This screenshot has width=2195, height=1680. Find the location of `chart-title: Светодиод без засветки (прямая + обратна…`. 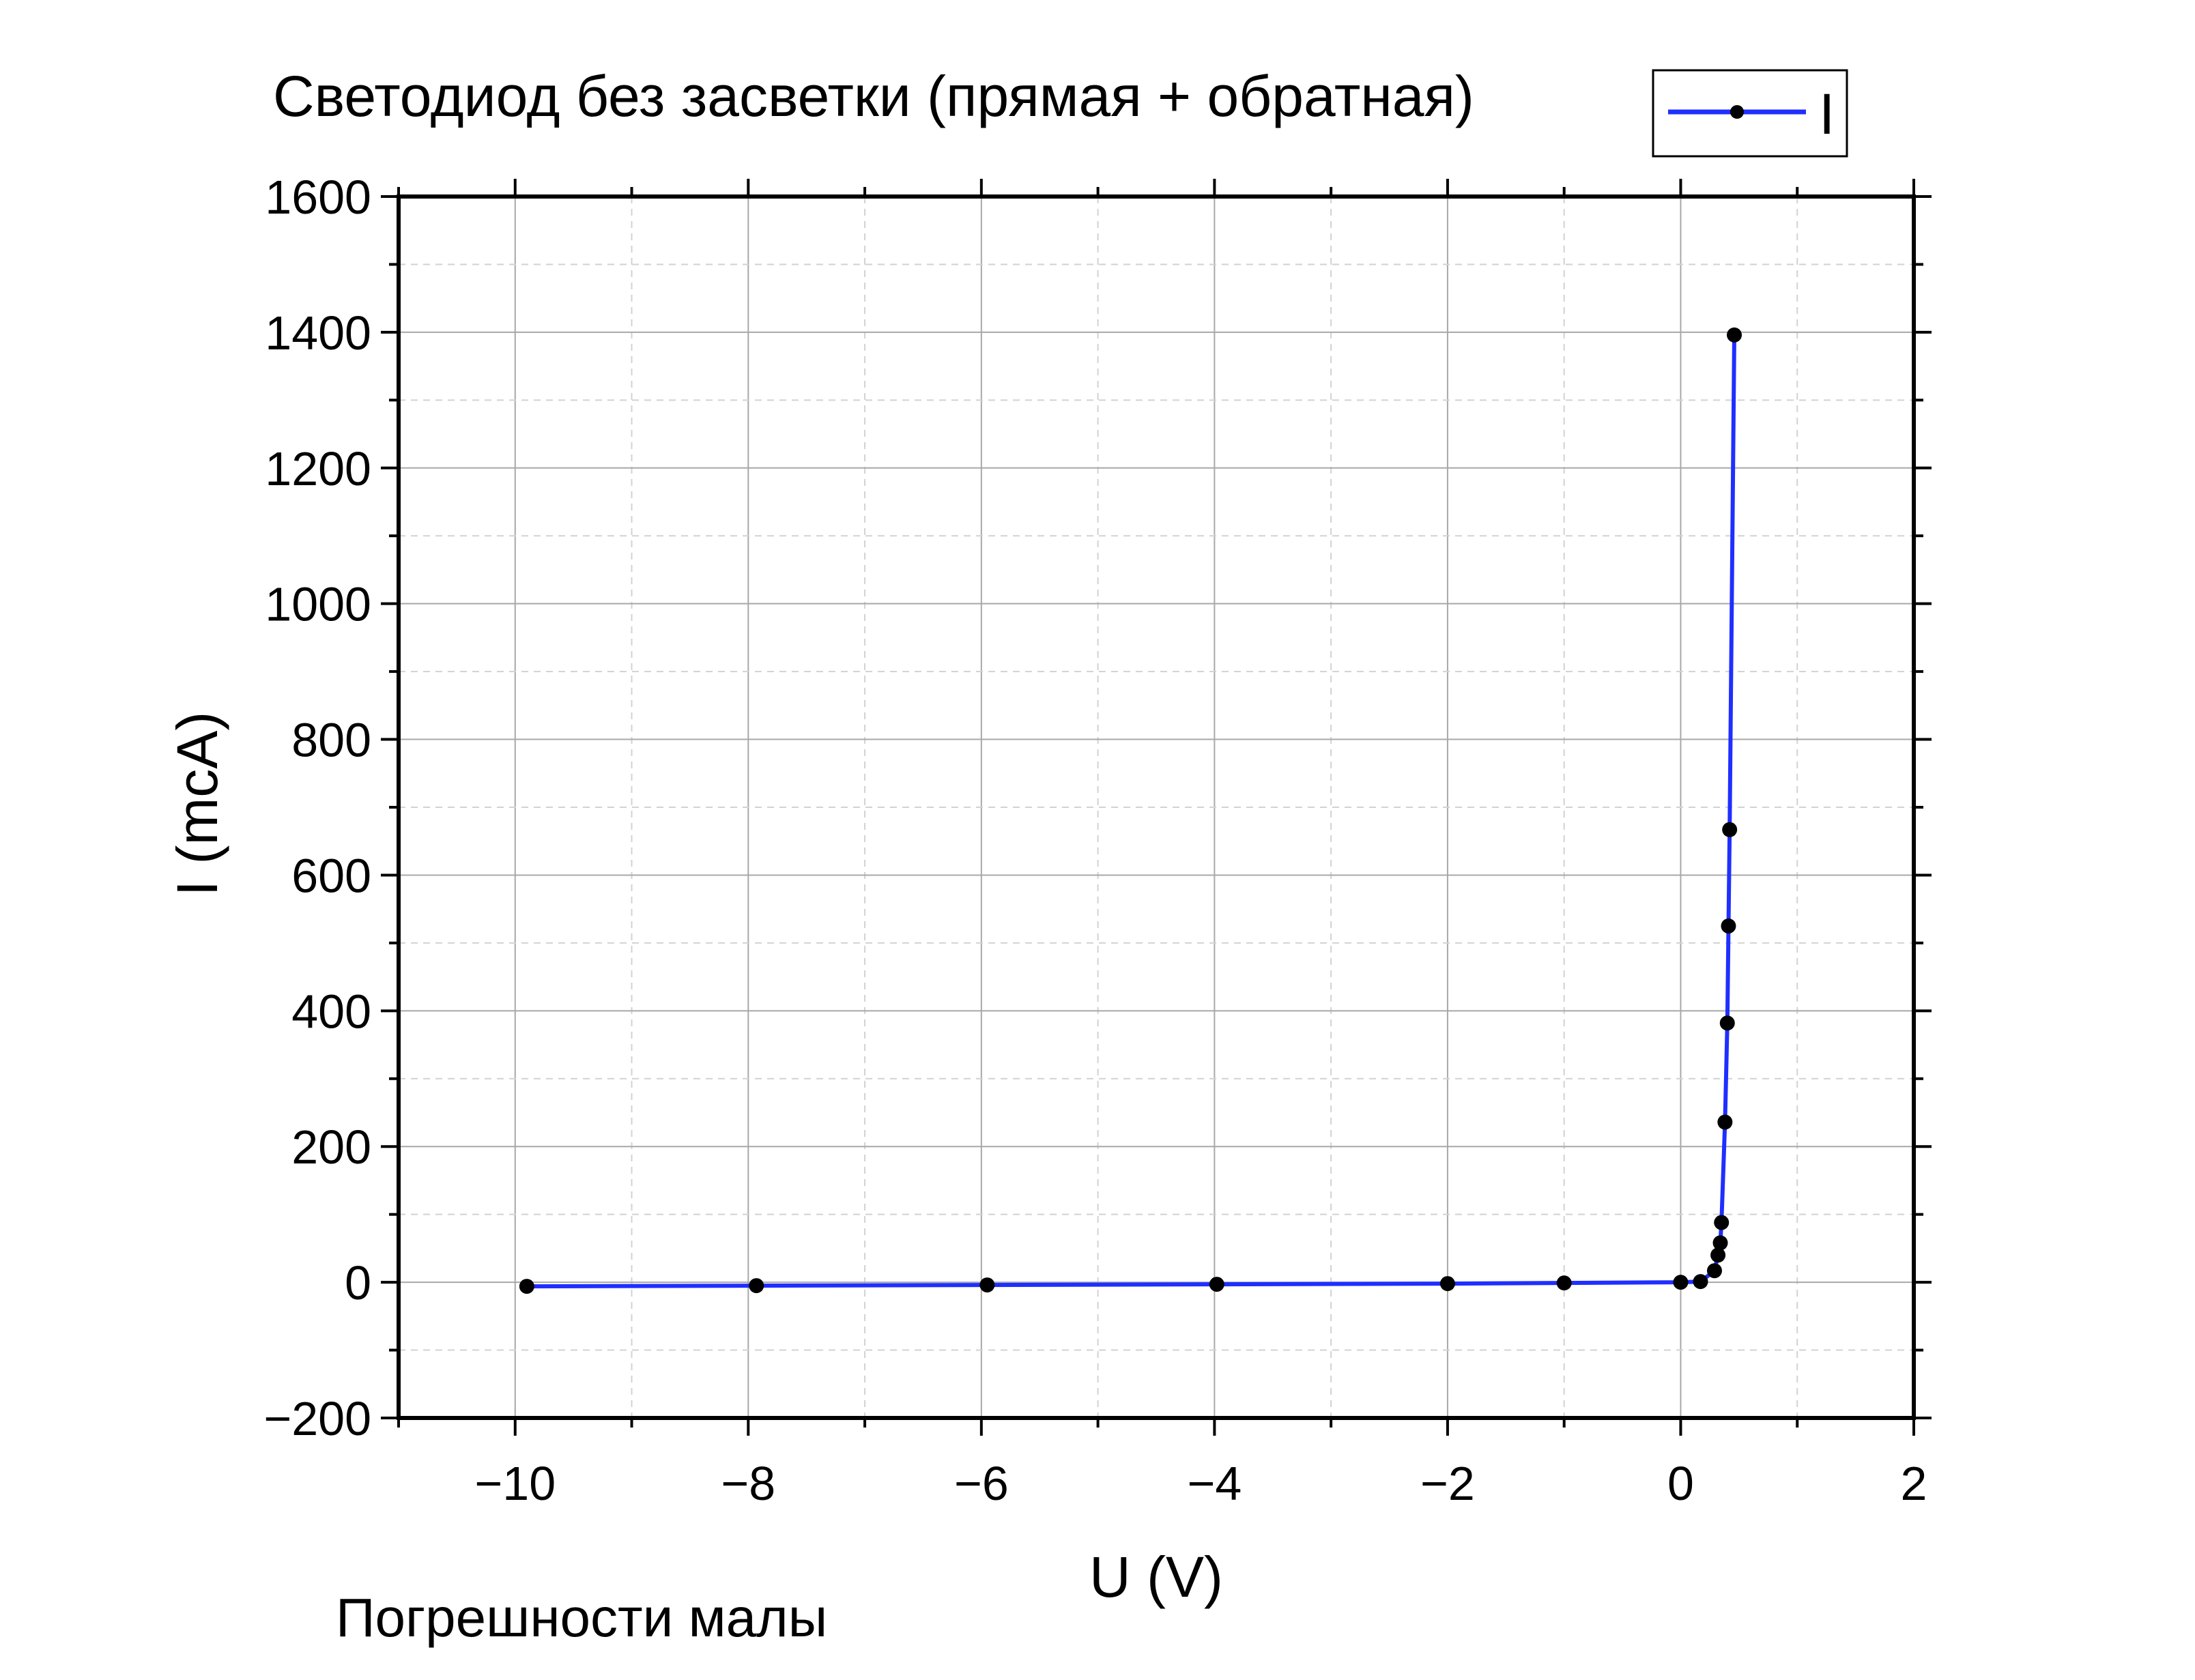

chart-title: Светодиод без засветки (прямая + обратна… is located at coordinates (874, 96).